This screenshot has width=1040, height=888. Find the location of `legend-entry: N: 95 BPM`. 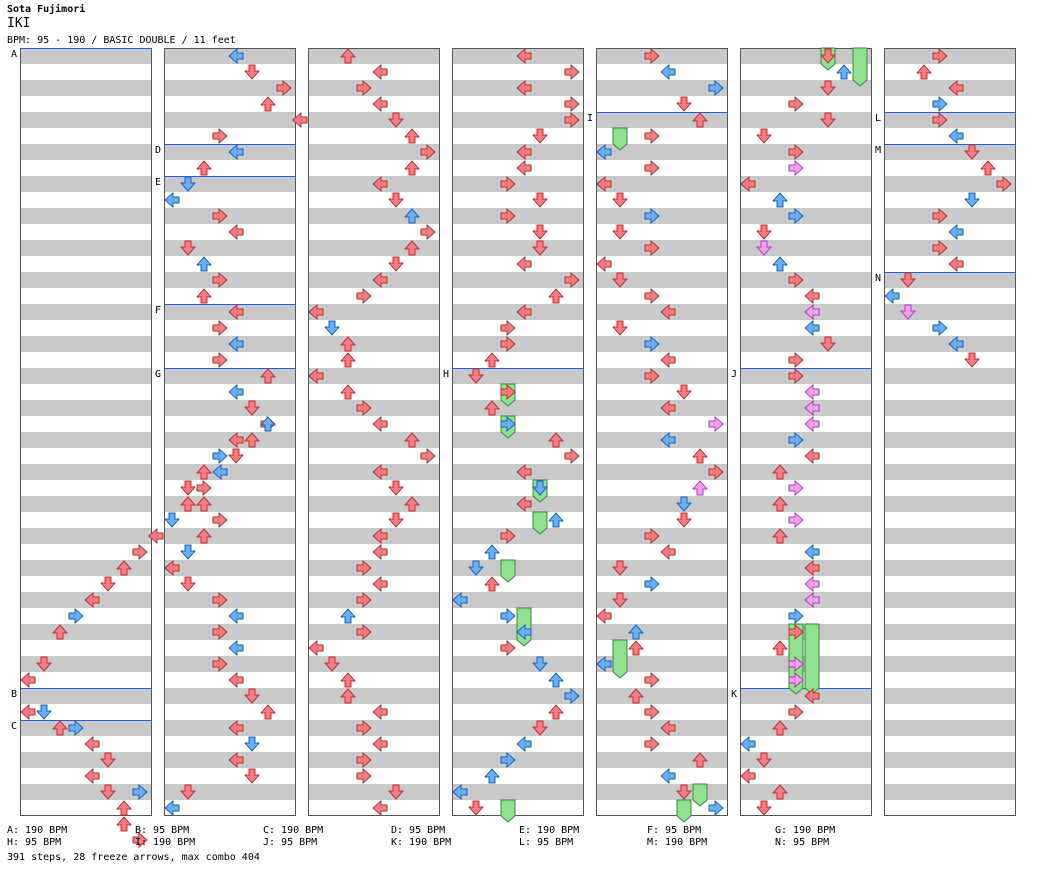

legend-entry: N: 95 BPM is located at coordinates (802, 842).